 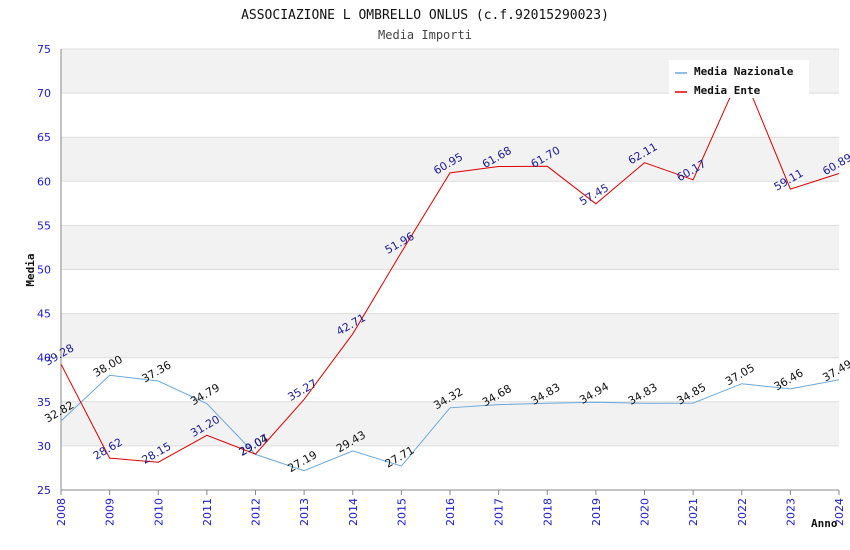 What do you see at coordinates (44, 402) in the screenshot?
I see `y-tick-label: 35` at bounding box center [44, 402].